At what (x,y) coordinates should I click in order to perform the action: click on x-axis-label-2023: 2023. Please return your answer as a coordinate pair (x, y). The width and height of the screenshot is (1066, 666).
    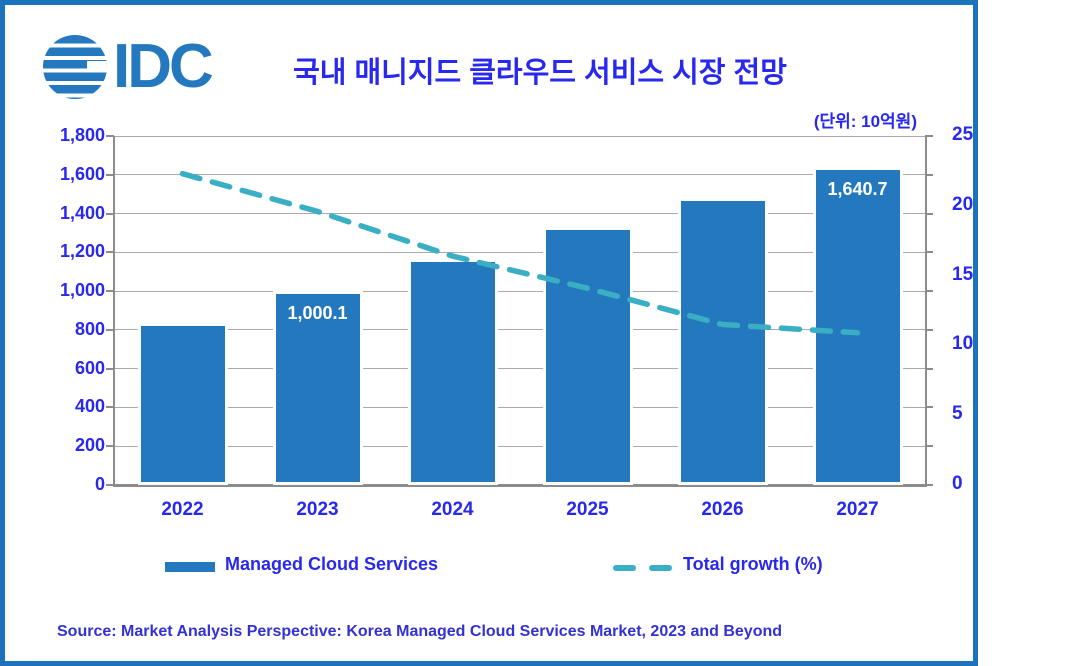
    Looking at the image, I should click on (317, 509).